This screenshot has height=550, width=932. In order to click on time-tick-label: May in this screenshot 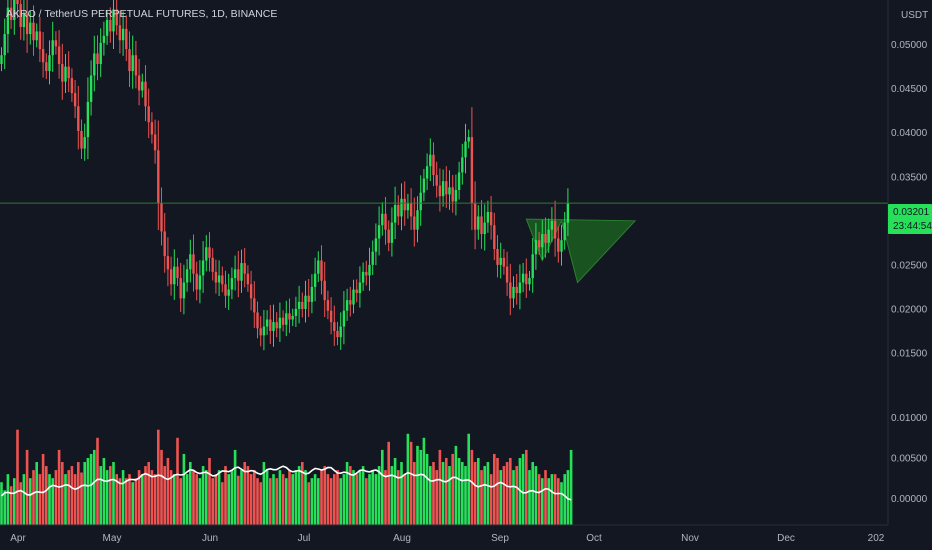, I will do `click(112, 538)`.